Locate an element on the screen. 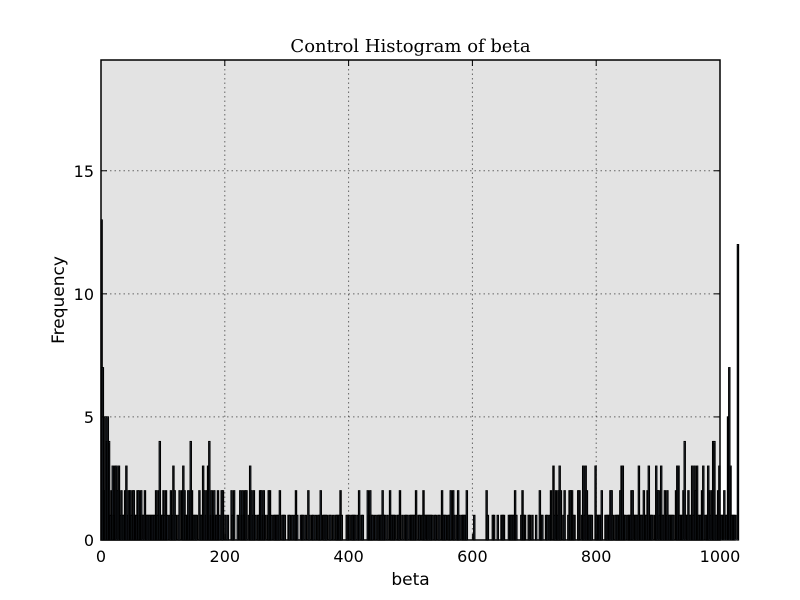 The image size is (800, 600). x-tick-label: 800 is located at coordinates (596, 556).